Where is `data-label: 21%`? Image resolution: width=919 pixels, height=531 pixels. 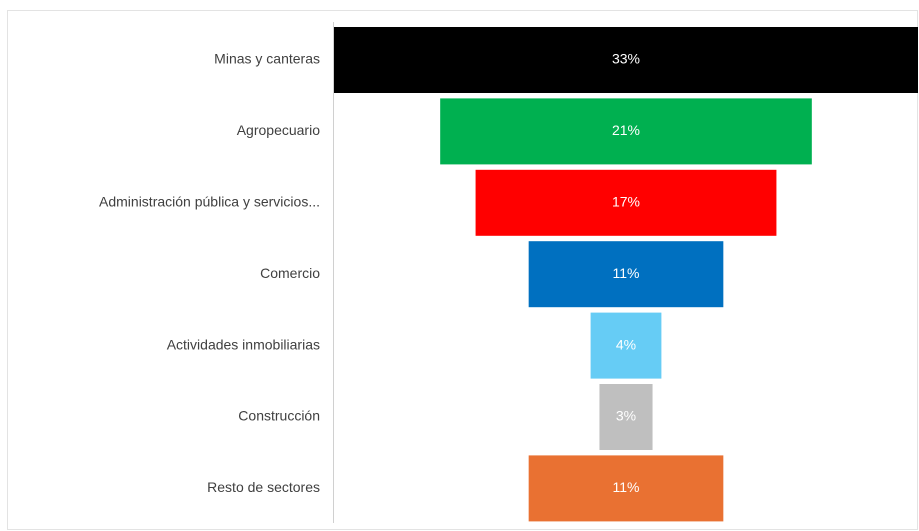
data-label: 21% is located at coordinates (626, 130).